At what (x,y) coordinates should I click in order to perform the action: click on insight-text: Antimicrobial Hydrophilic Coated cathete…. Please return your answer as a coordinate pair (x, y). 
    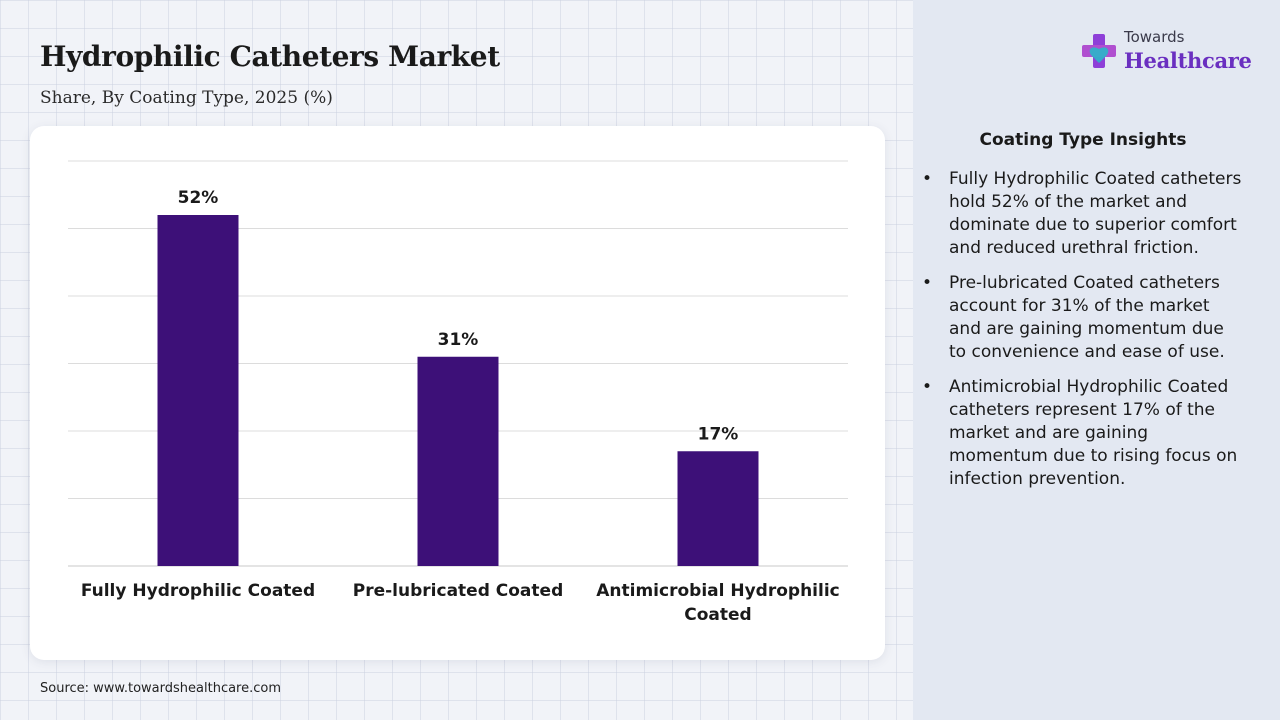
    Looking at the image, I should click on (1093, 433).